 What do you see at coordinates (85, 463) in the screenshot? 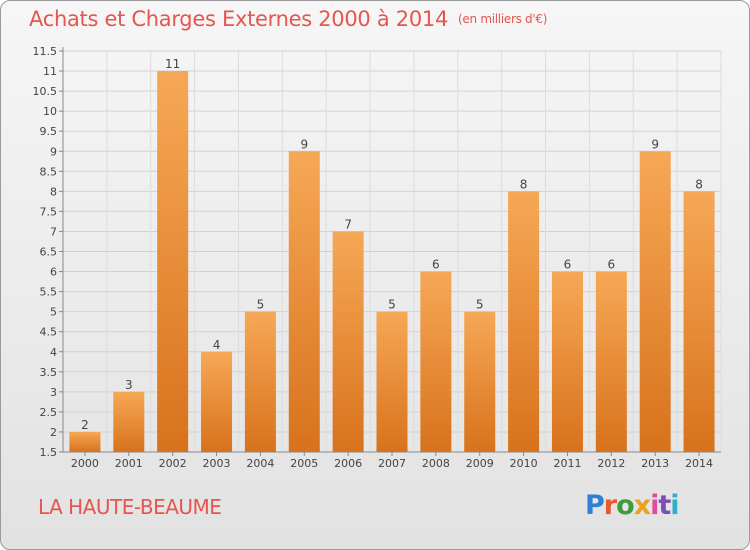
I see `x-tick-label: 2000` at bounding box center [85, 463].